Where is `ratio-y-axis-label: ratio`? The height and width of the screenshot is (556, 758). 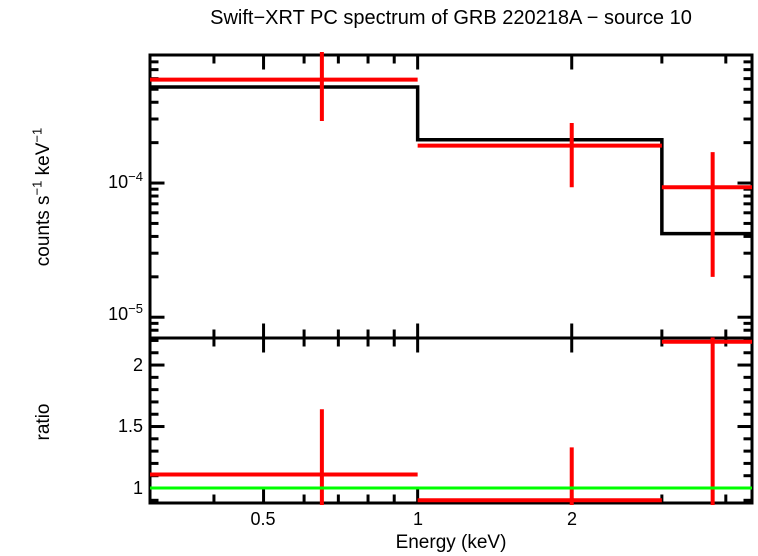
ratio-y-axis-label: ratio is located at coordinates (43, 422).